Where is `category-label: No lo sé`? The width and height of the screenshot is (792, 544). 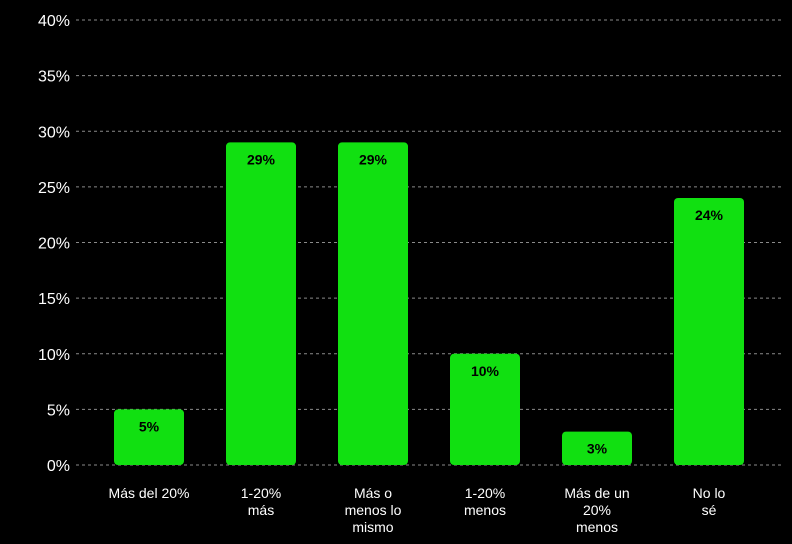 category-label: No lo sé is located at coordinates (709, 501).